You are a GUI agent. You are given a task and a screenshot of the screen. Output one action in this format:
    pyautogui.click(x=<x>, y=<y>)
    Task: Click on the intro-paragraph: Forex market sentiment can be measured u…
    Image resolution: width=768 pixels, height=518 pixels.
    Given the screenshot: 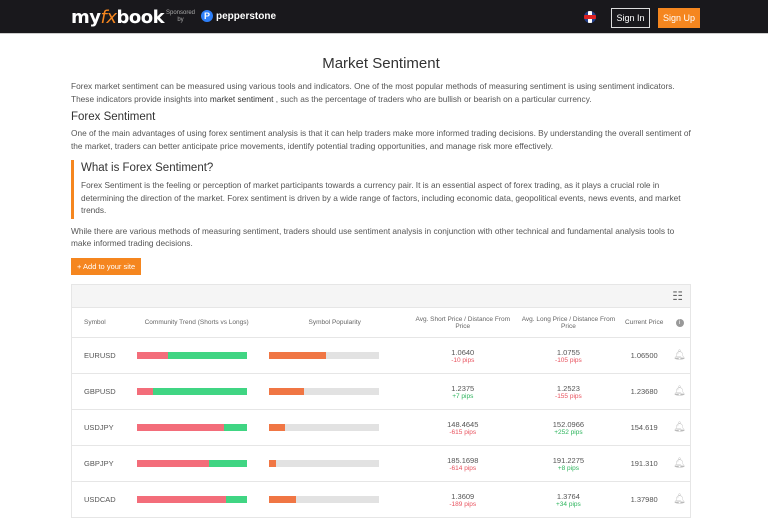 What is the action you would take?
    pyautogui.click(x=381, y=92)
    